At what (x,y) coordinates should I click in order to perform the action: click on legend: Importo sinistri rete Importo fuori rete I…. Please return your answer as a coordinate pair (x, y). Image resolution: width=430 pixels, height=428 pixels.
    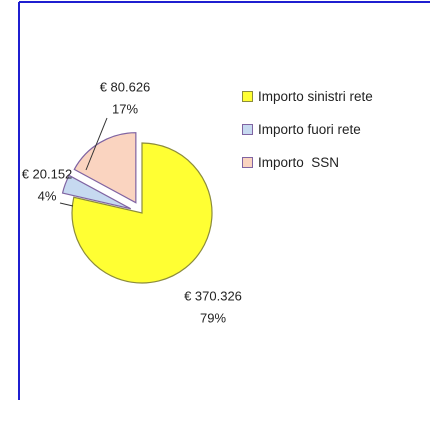
    Looking at the image, I should click on (312, 135).